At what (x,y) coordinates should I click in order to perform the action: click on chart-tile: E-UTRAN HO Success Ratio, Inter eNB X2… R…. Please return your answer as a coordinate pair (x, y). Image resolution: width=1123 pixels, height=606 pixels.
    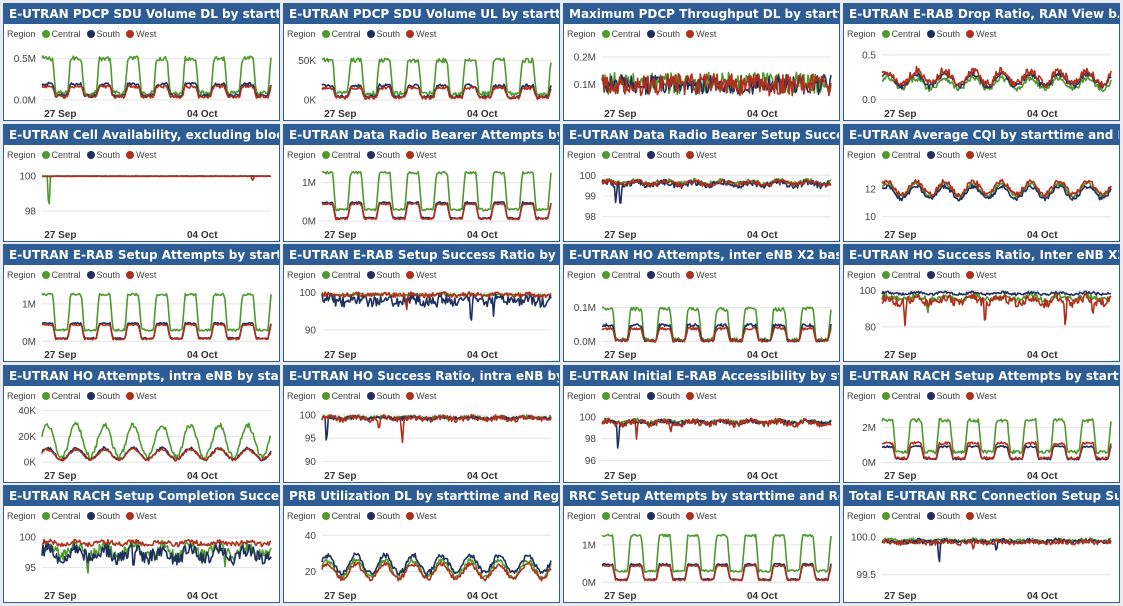
    Looking at the image, I should click on (981, 303).